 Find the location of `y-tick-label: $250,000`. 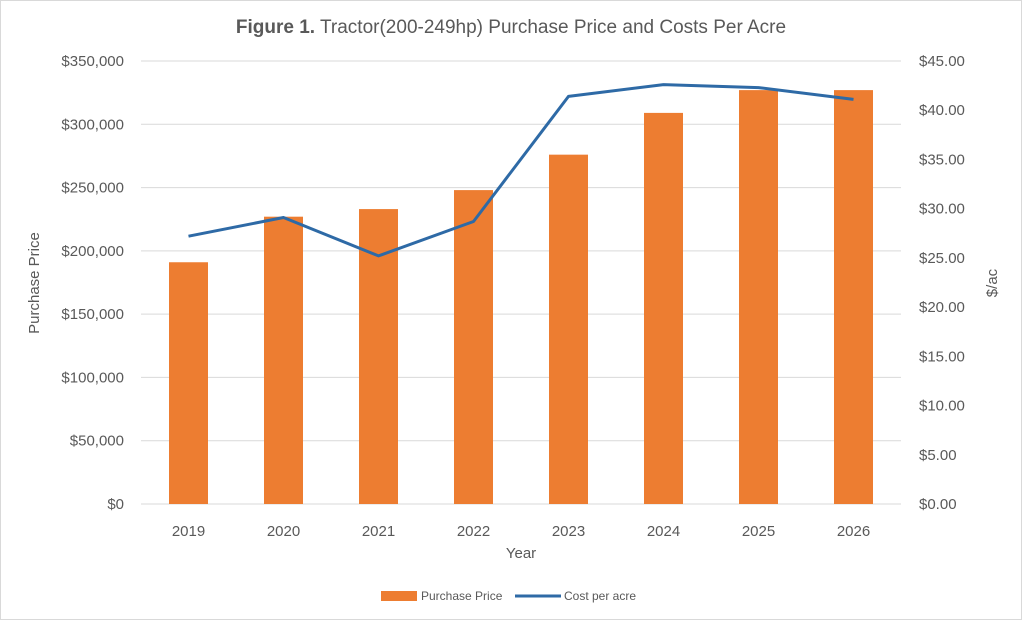

y-tick-label: $250,000 is located at coordinates (92, 188).